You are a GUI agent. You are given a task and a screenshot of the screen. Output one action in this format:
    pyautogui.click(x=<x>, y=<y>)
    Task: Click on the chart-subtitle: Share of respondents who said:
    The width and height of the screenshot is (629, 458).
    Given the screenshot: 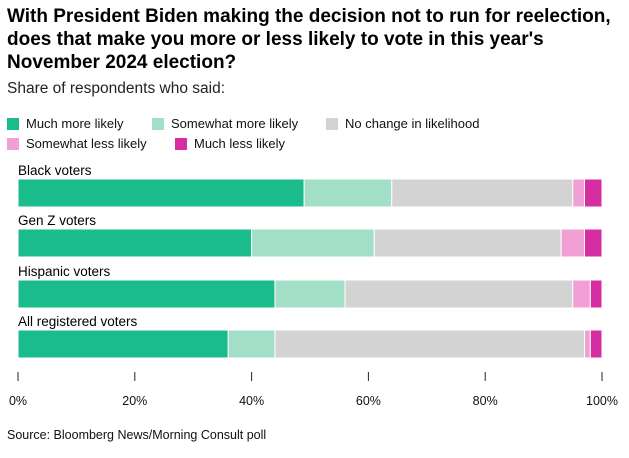 What is the action you would take?
    pyautogui.click(x=116, y=88)
    